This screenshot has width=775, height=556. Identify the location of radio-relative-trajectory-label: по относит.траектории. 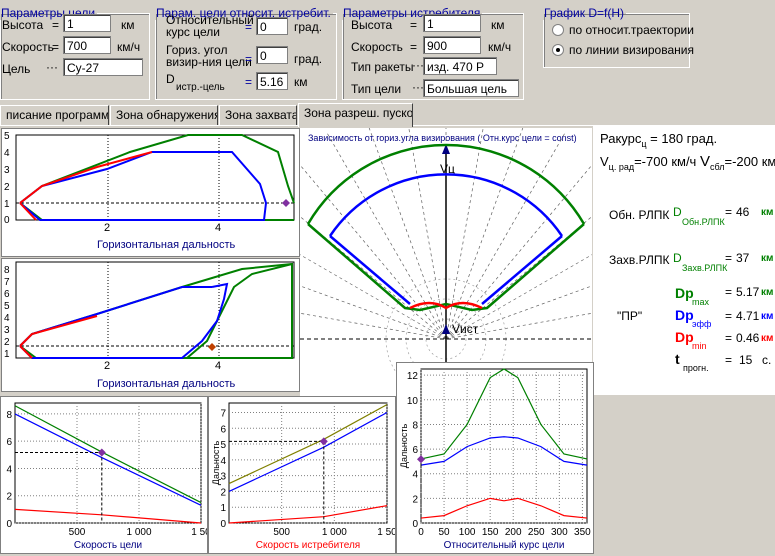
(631, 30).